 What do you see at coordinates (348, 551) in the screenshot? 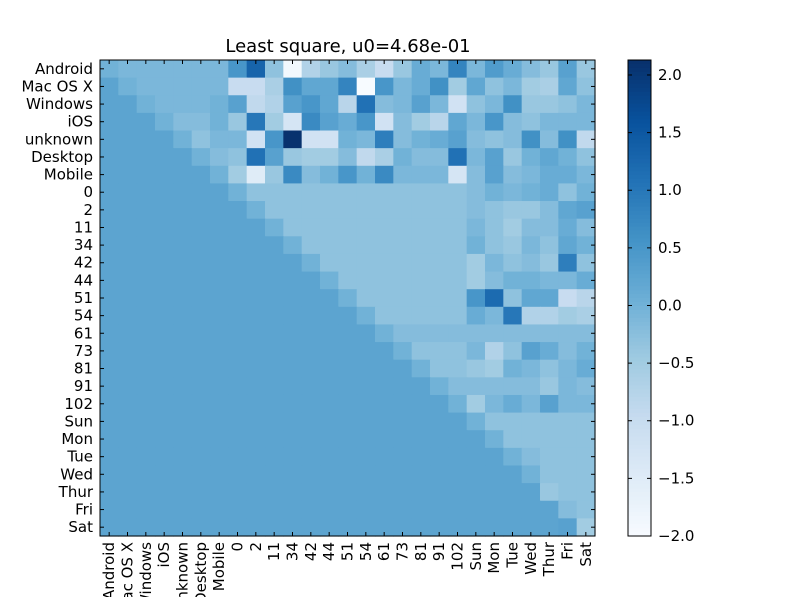
I see `x-tick-label: 51` at bounding box center [348, 551].